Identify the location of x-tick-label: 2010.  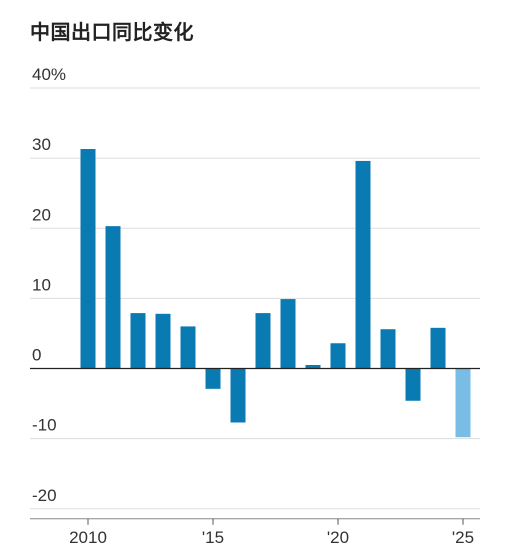
(88, 537).